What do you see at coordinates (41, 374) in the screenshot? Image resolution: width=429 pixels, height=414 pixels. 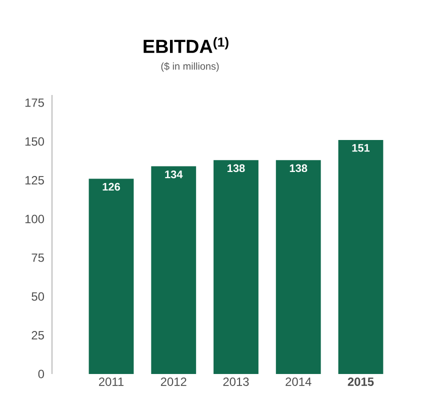 I see `y-tick-label: 0` at bounding box center [41, 374].